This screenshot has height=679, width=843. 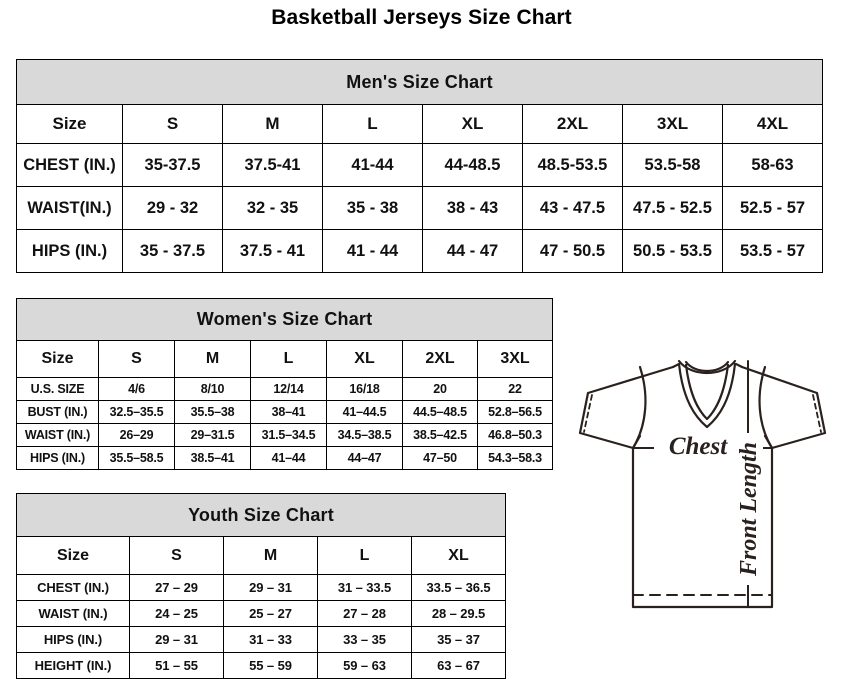 I want to click on table-cell: 26–29, so click(x=136, y=435).